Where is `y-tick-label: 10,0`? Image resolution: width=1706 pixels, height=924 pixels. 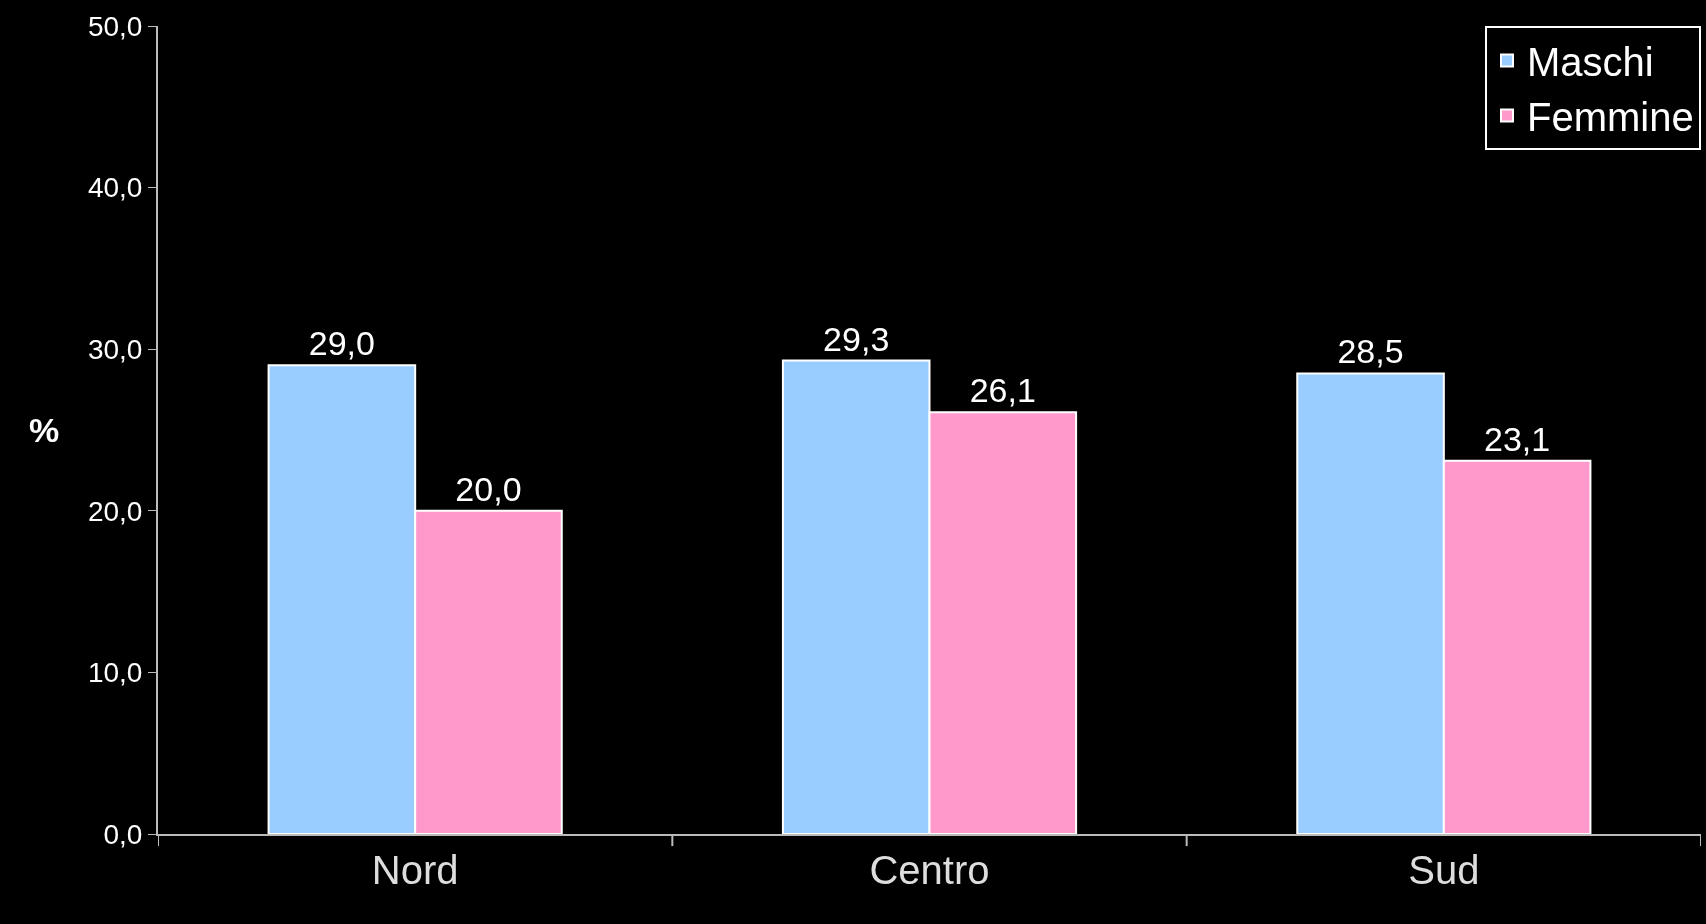
y-tick-label: 10,0 is located at coordinates (115, 673).